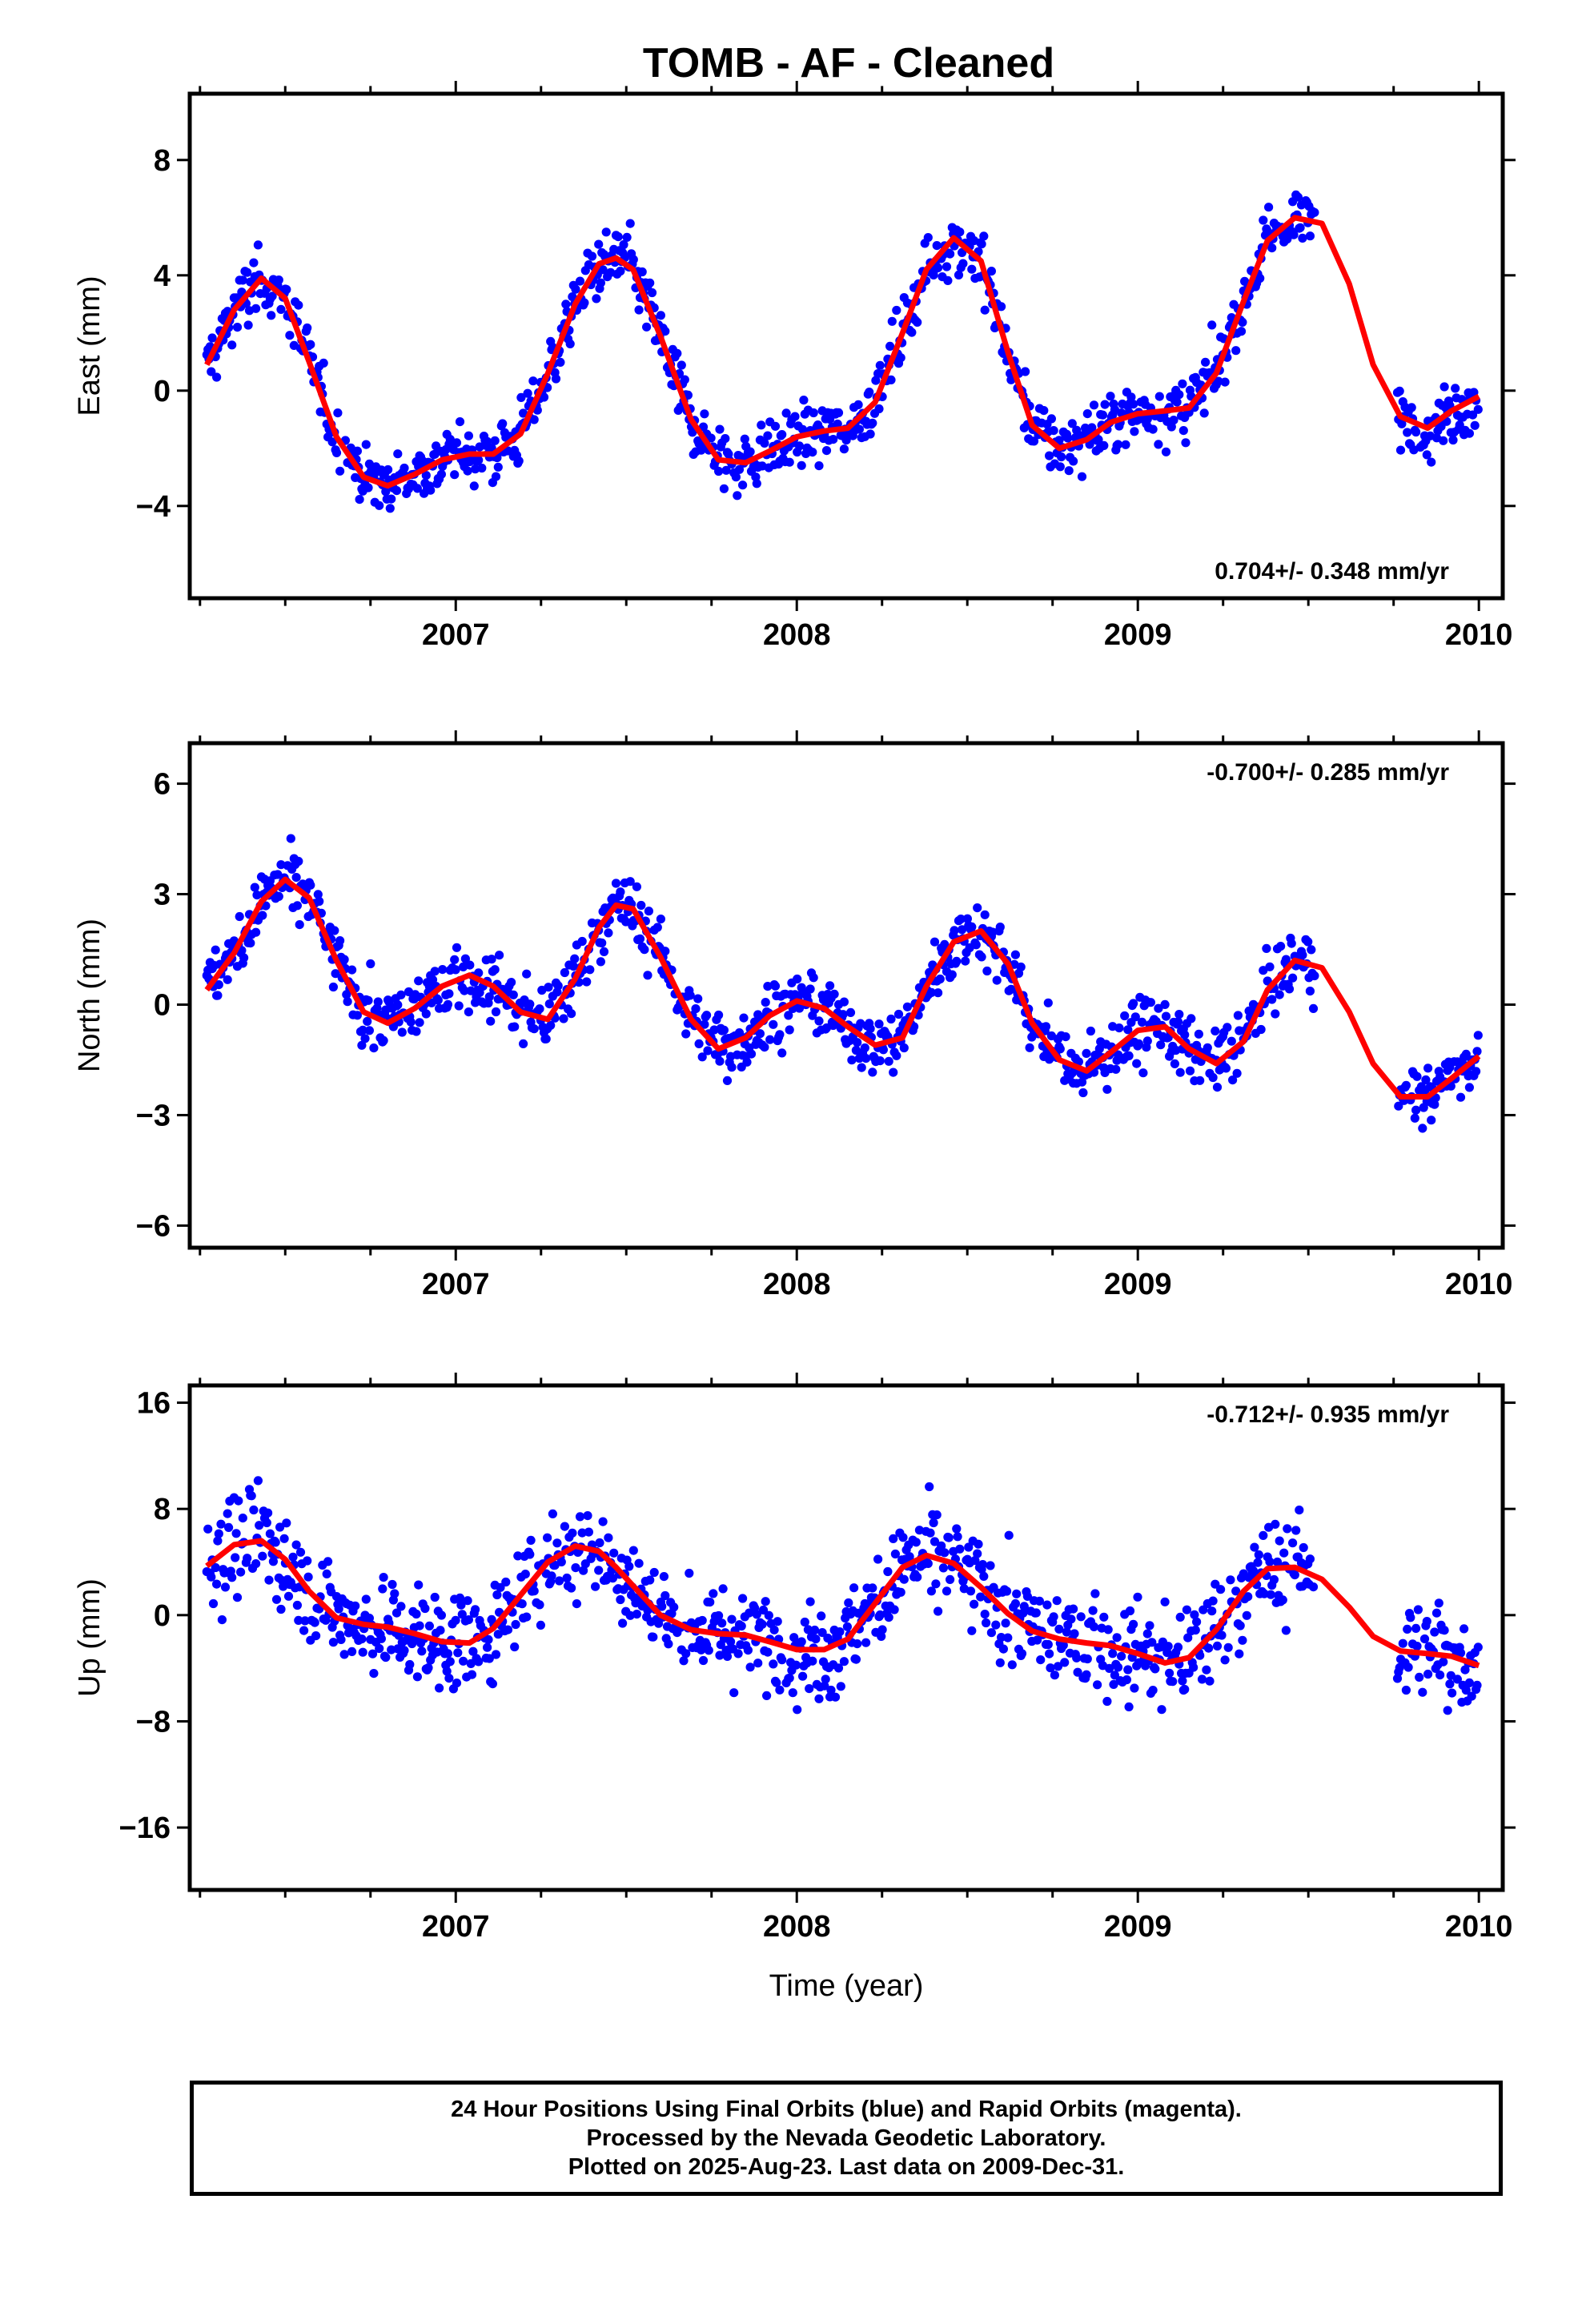  Describe the element at coordinates (456, 1284) in the screenshot. I see `x-tick-label: 2007` at that location.